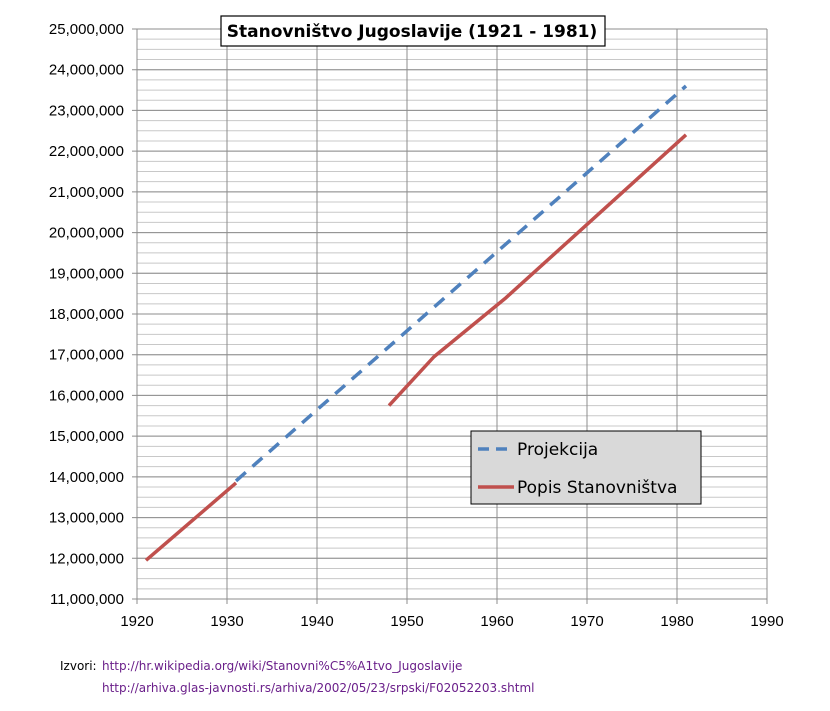 This screenshot has height=711, width=830. What do you see at coordinates (557, 450) in the screenshot?
I see `legend-entry: Projekcija` at bounding box center [557, 450].